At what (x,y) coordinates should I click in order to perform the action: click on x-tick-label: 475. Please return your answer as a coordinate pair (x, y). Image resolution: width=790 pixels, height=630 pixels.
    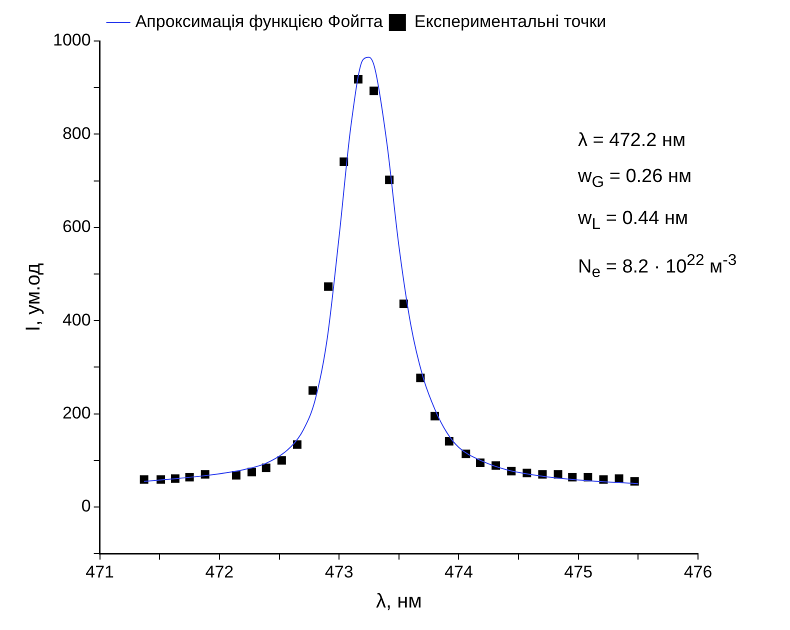
    Looking at the image, I should click on (578, 572).